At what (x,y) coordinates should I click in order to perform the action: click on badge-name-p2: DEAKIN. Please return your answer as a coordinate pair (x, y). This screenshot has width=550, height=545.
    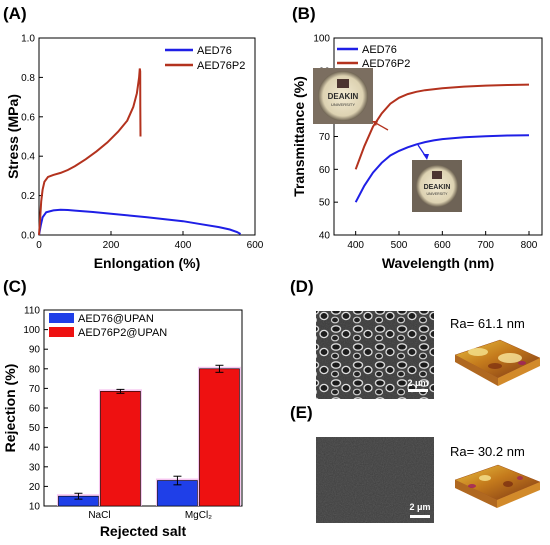
    Looking at the image, I should click on (343, 96).